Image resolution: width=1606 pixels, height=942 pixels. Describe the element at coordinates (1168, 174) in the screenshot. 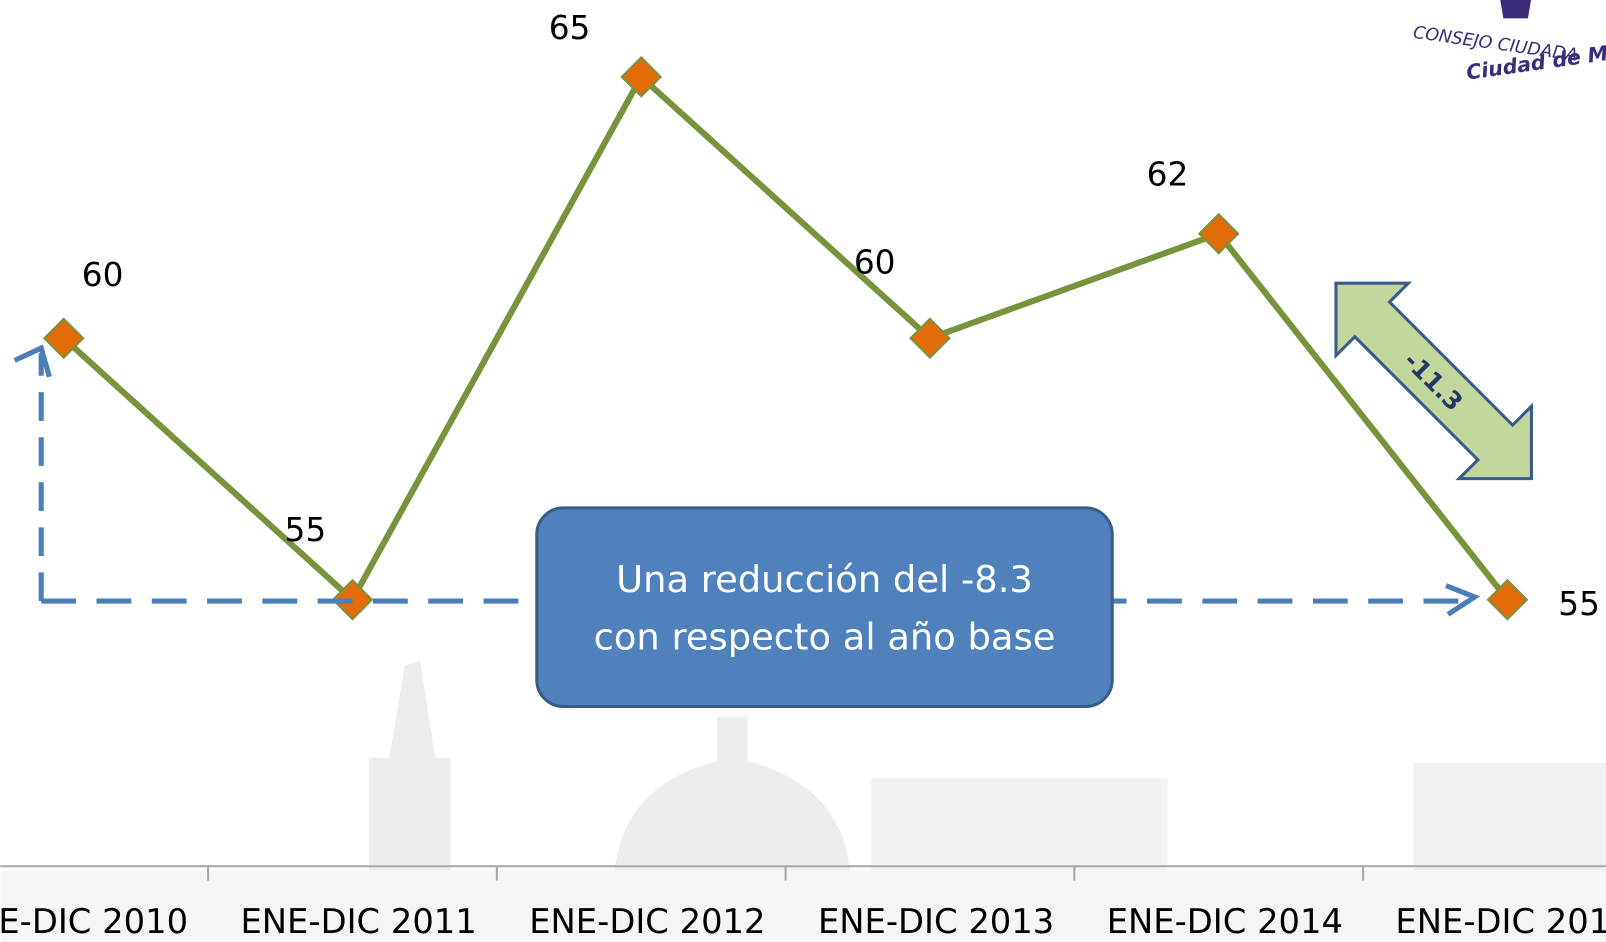

I see `data-label: 62` at that location.